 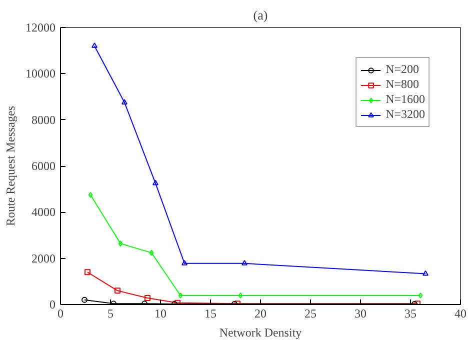 I want to click on x-tick-label: 25, so click(x=310, y=313).